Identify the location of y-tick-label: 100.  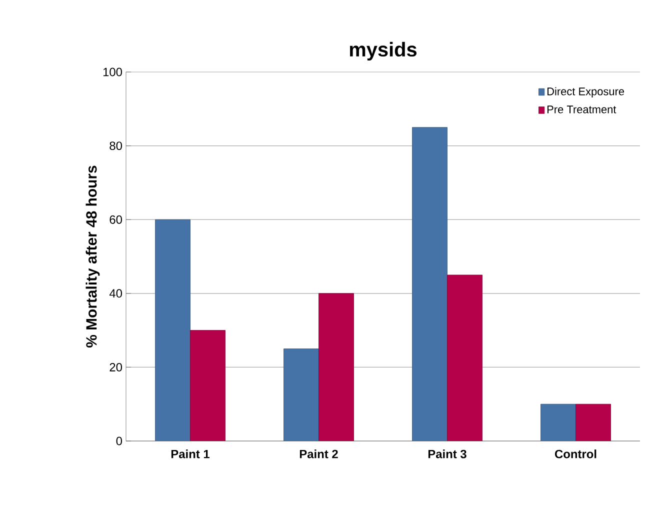
(112, 72).